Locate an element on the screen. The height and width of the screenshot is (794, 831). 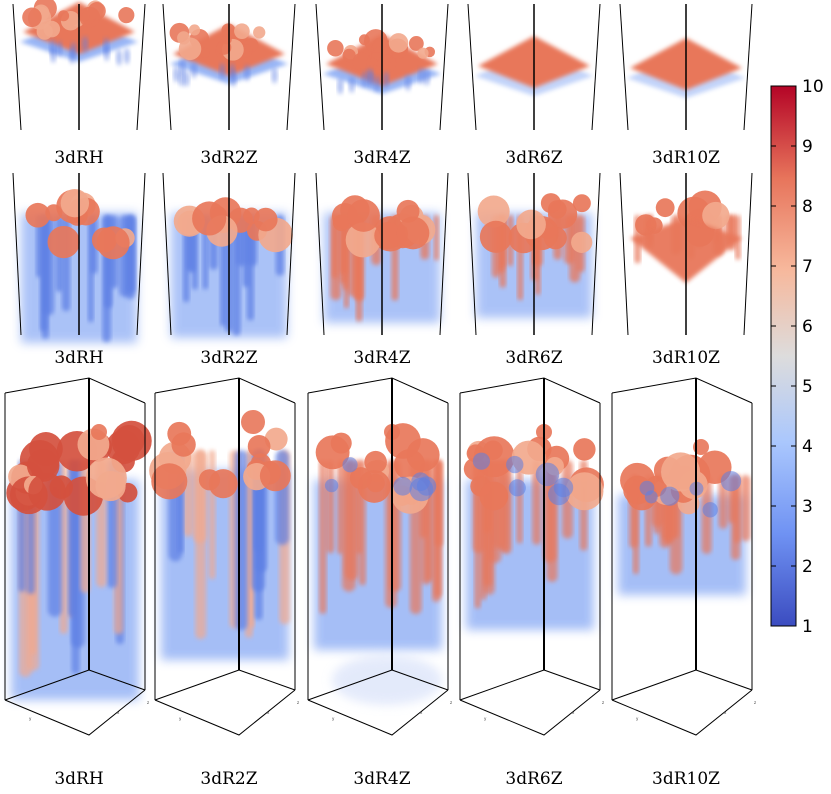
panel-r3-c1: y x z 3dRH is located at coordinates (78, 583).